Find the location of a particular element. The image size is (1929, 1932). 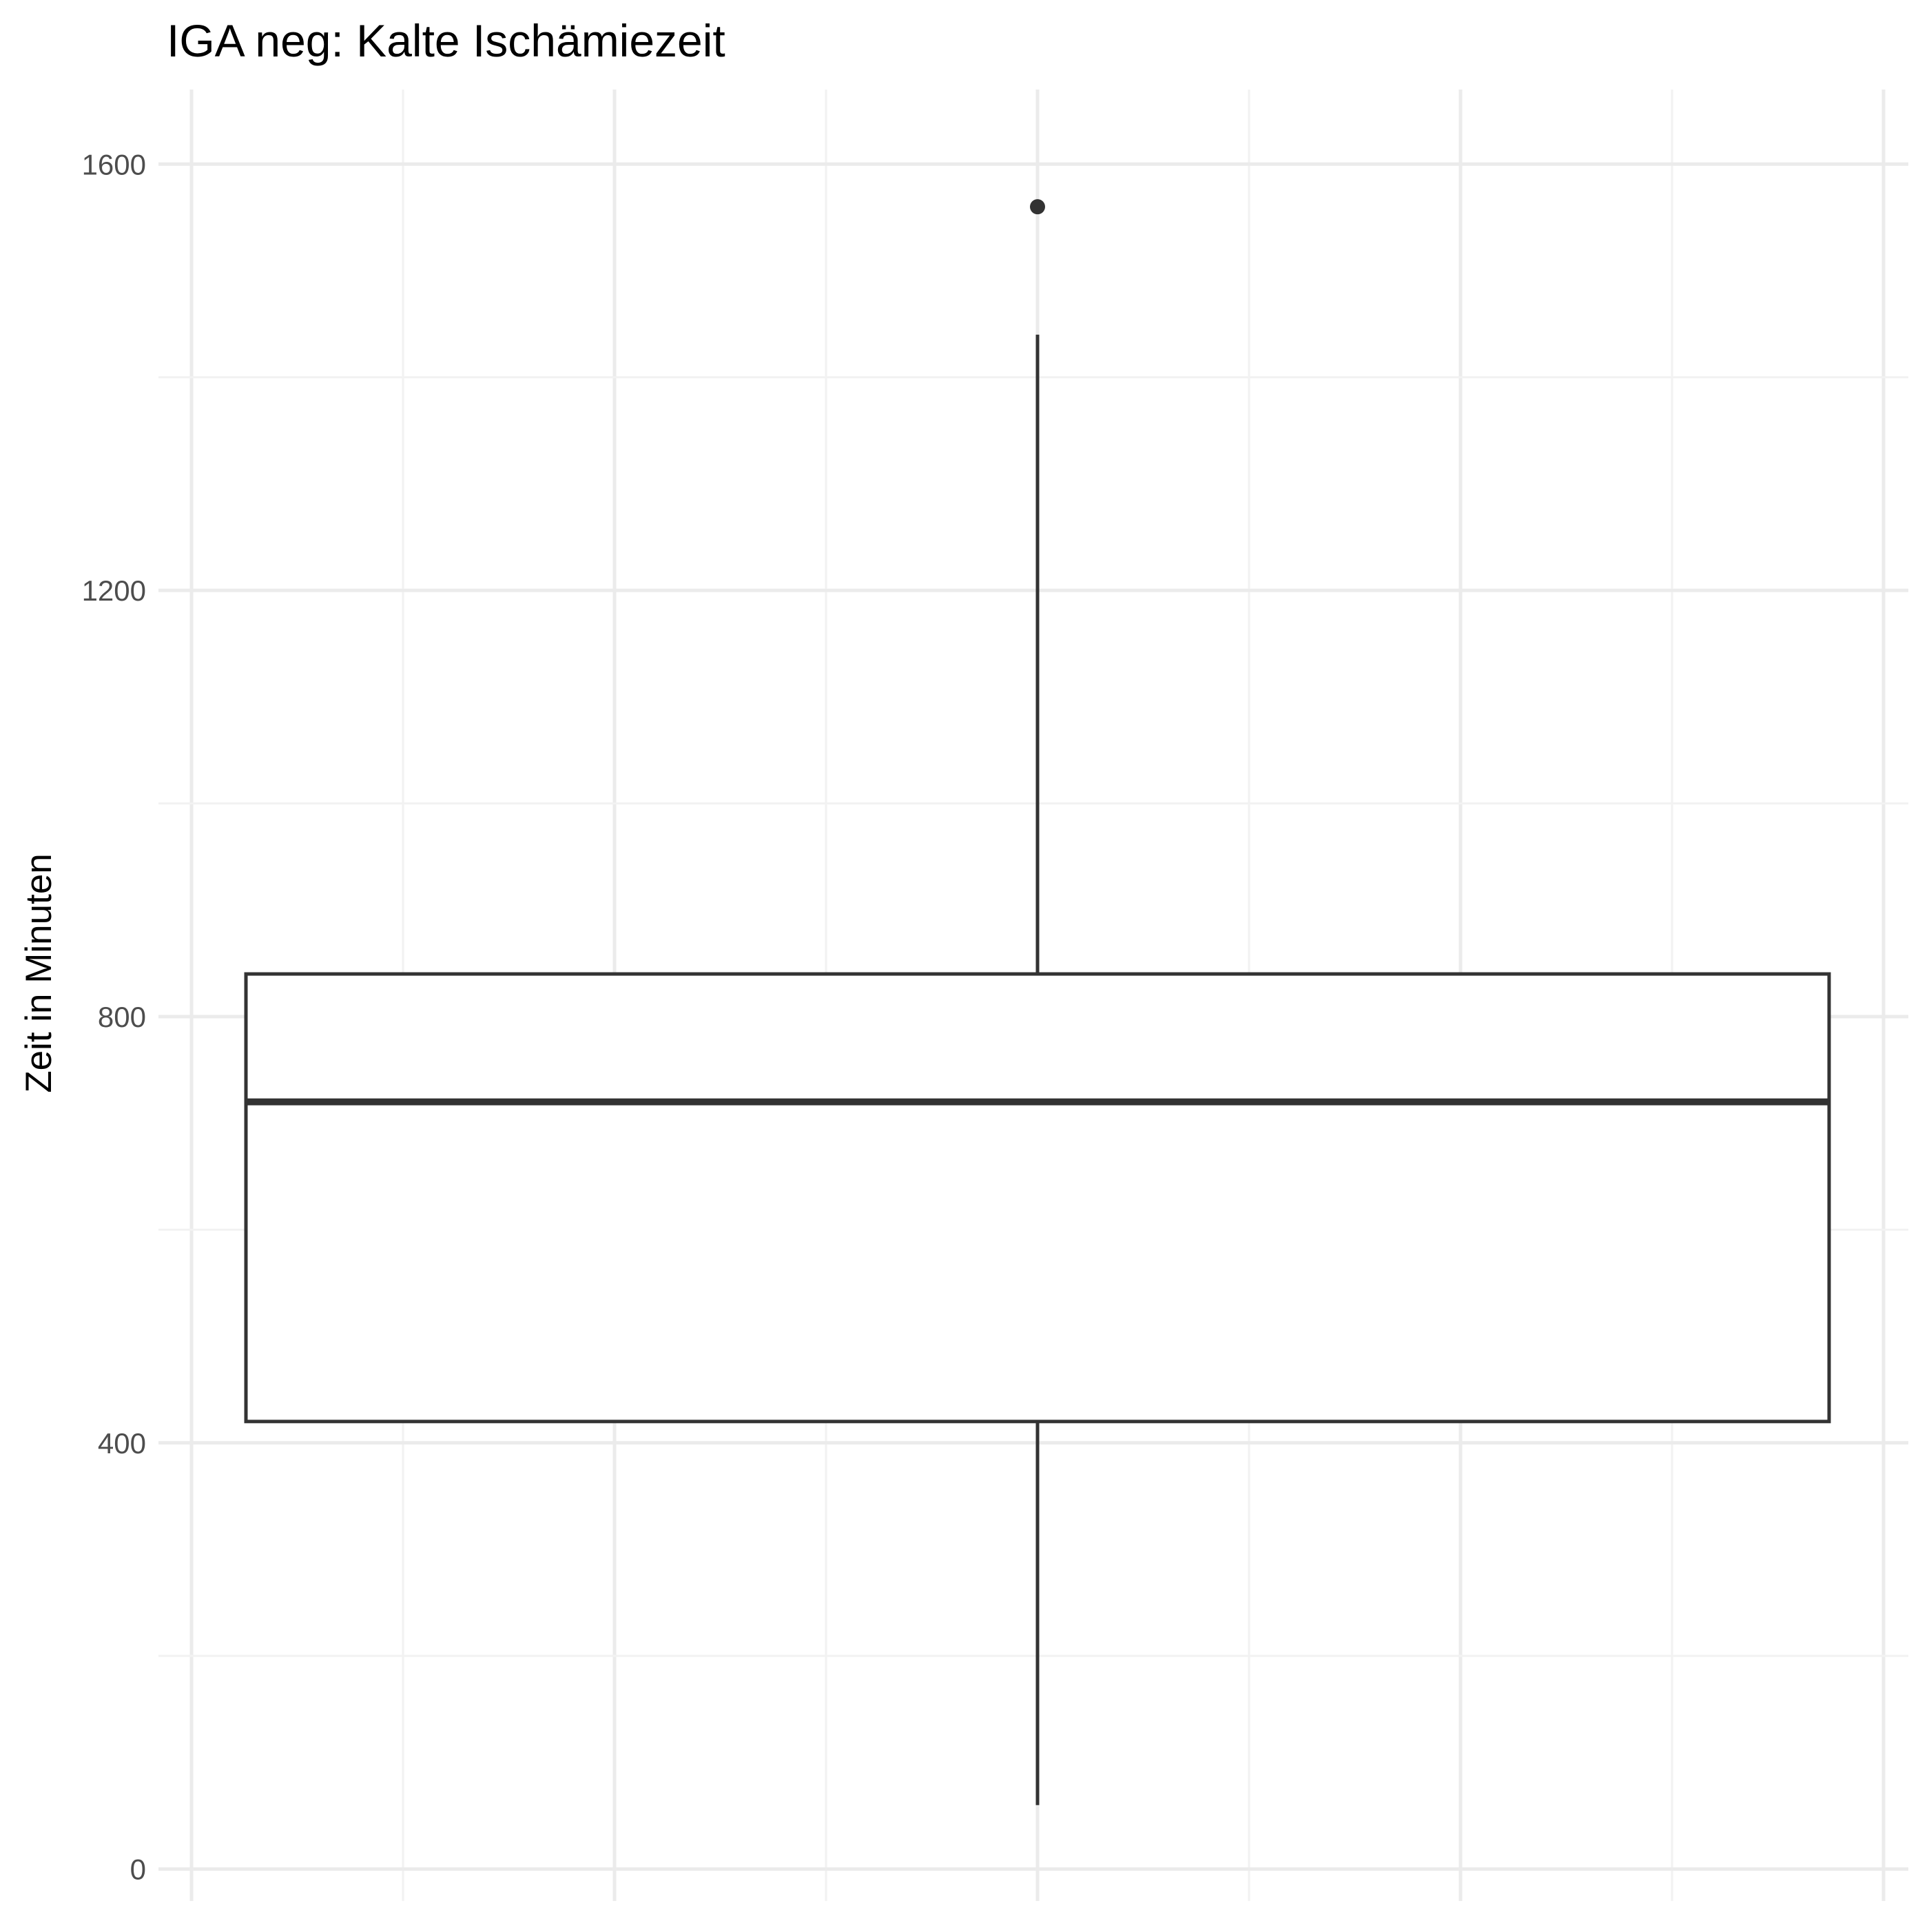

chart-title: IGA neg: Kalte Ischämiezeit is located at coordinates (446, 40).